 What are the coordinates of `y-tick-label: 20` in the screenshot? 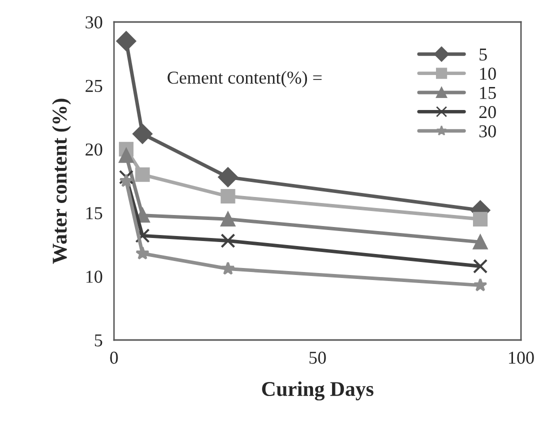 It's located at (94, 149).